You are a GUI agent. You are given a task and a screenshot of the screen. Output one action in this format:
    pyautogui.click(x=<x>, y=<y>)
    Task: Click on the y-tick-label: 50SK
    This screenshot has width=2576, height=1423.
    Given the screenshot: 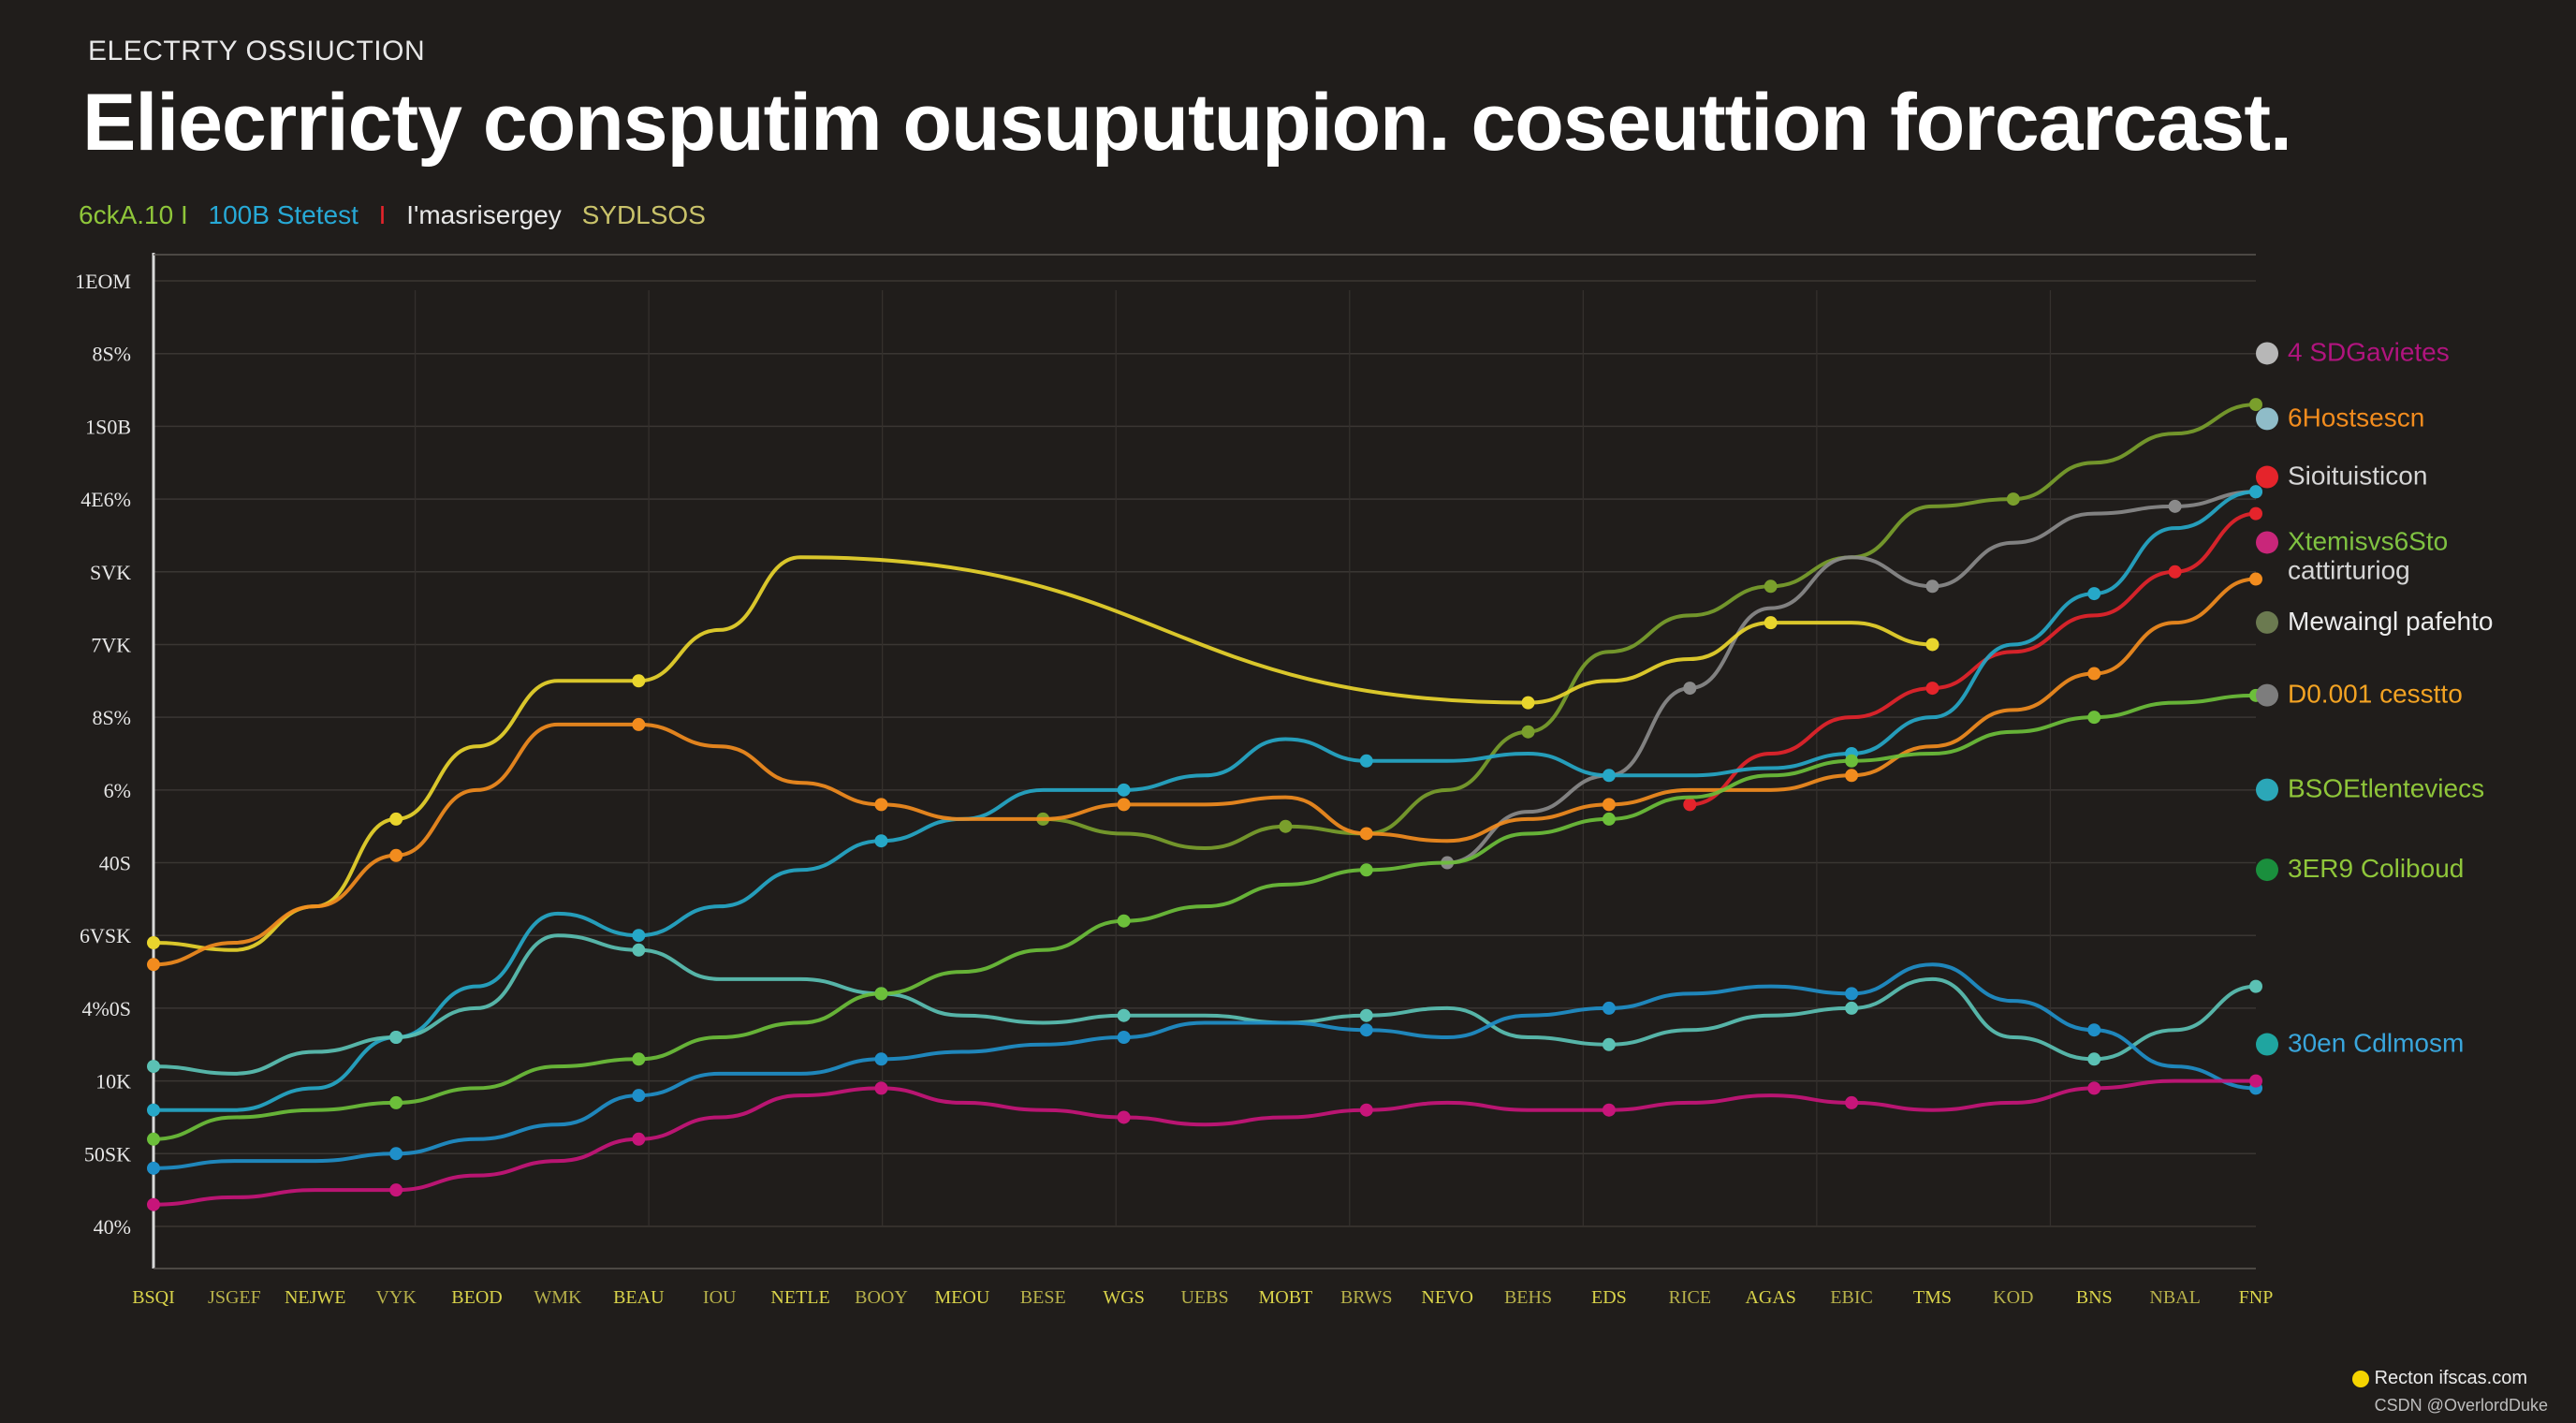 What is the action you would take?
    pyautogui.click(x=107, y=1154)
    